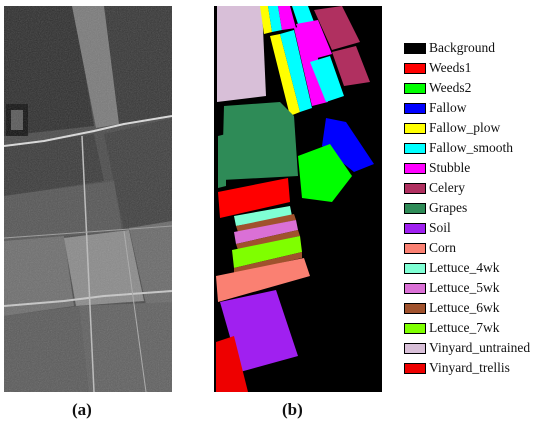 The width and height of the screenshot is (550, 427). I want to click on legend-item: Background, so click(467, 48).